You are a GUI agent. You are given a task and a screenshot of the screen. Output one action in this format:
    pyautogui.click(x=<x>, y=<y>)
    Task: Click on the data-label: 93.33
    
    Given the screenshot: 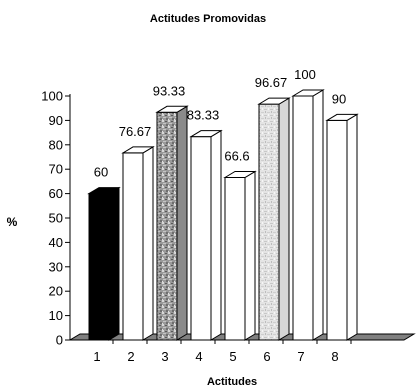 What is the action you would take?
    pyautogui.click(x=169, y=90)
    